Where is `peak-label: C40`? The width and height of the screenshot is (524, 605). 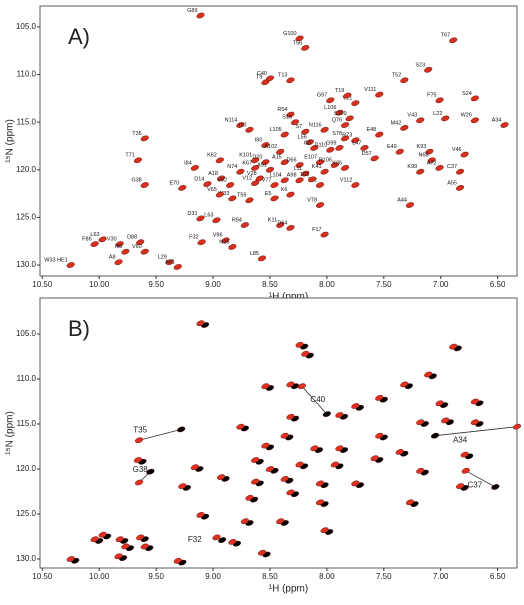 peak-label: C40 is located at coordinates (262, 74).